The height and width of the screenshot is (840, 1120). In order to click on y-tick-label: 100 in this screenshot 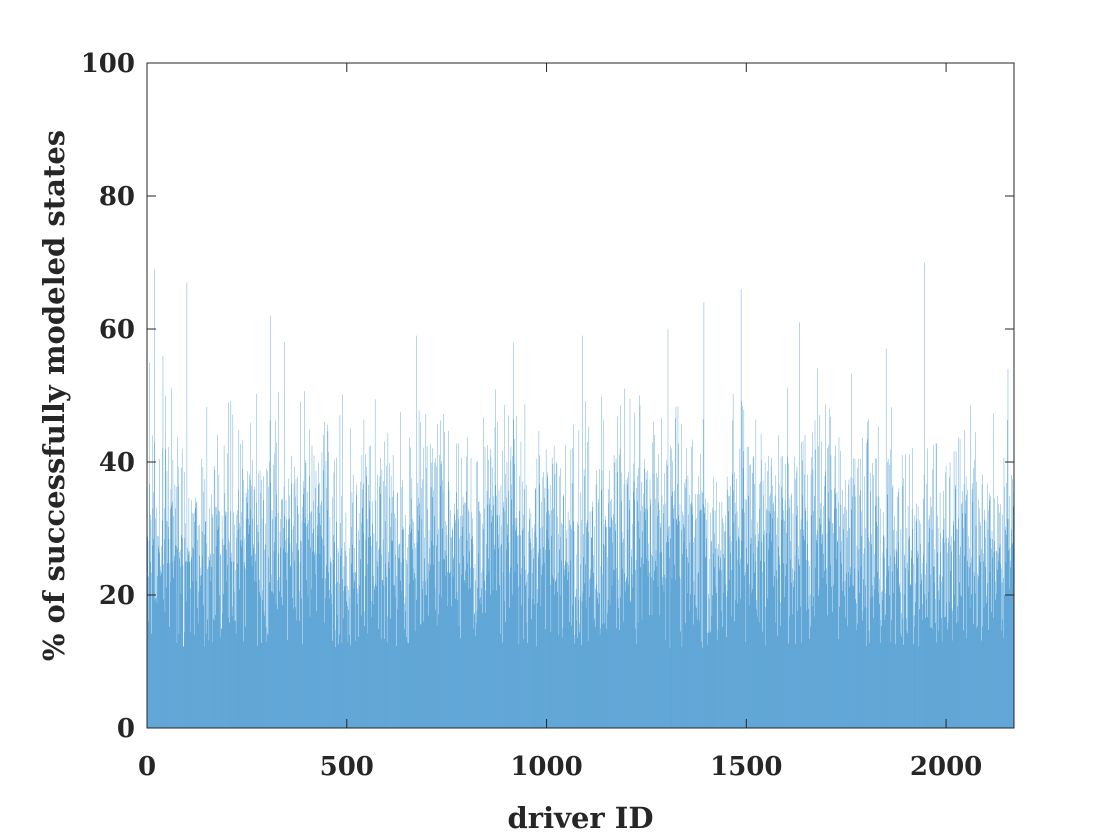, I will do `click(108, 64)`.